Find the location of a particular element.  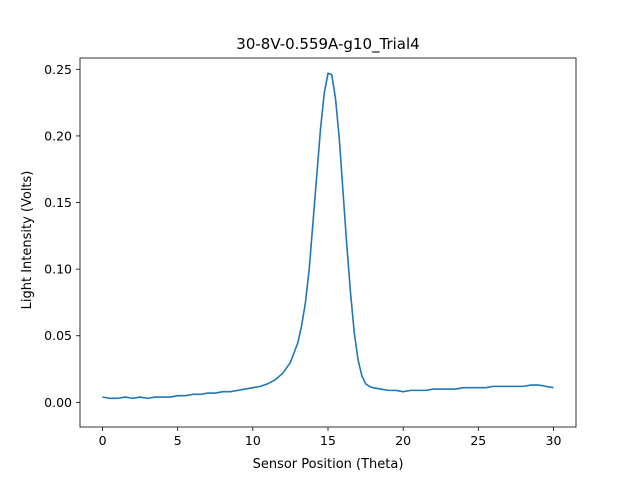

chart-title: 30-8V-0.559A-g10_Trial4 is located at coordinates (327, 44).